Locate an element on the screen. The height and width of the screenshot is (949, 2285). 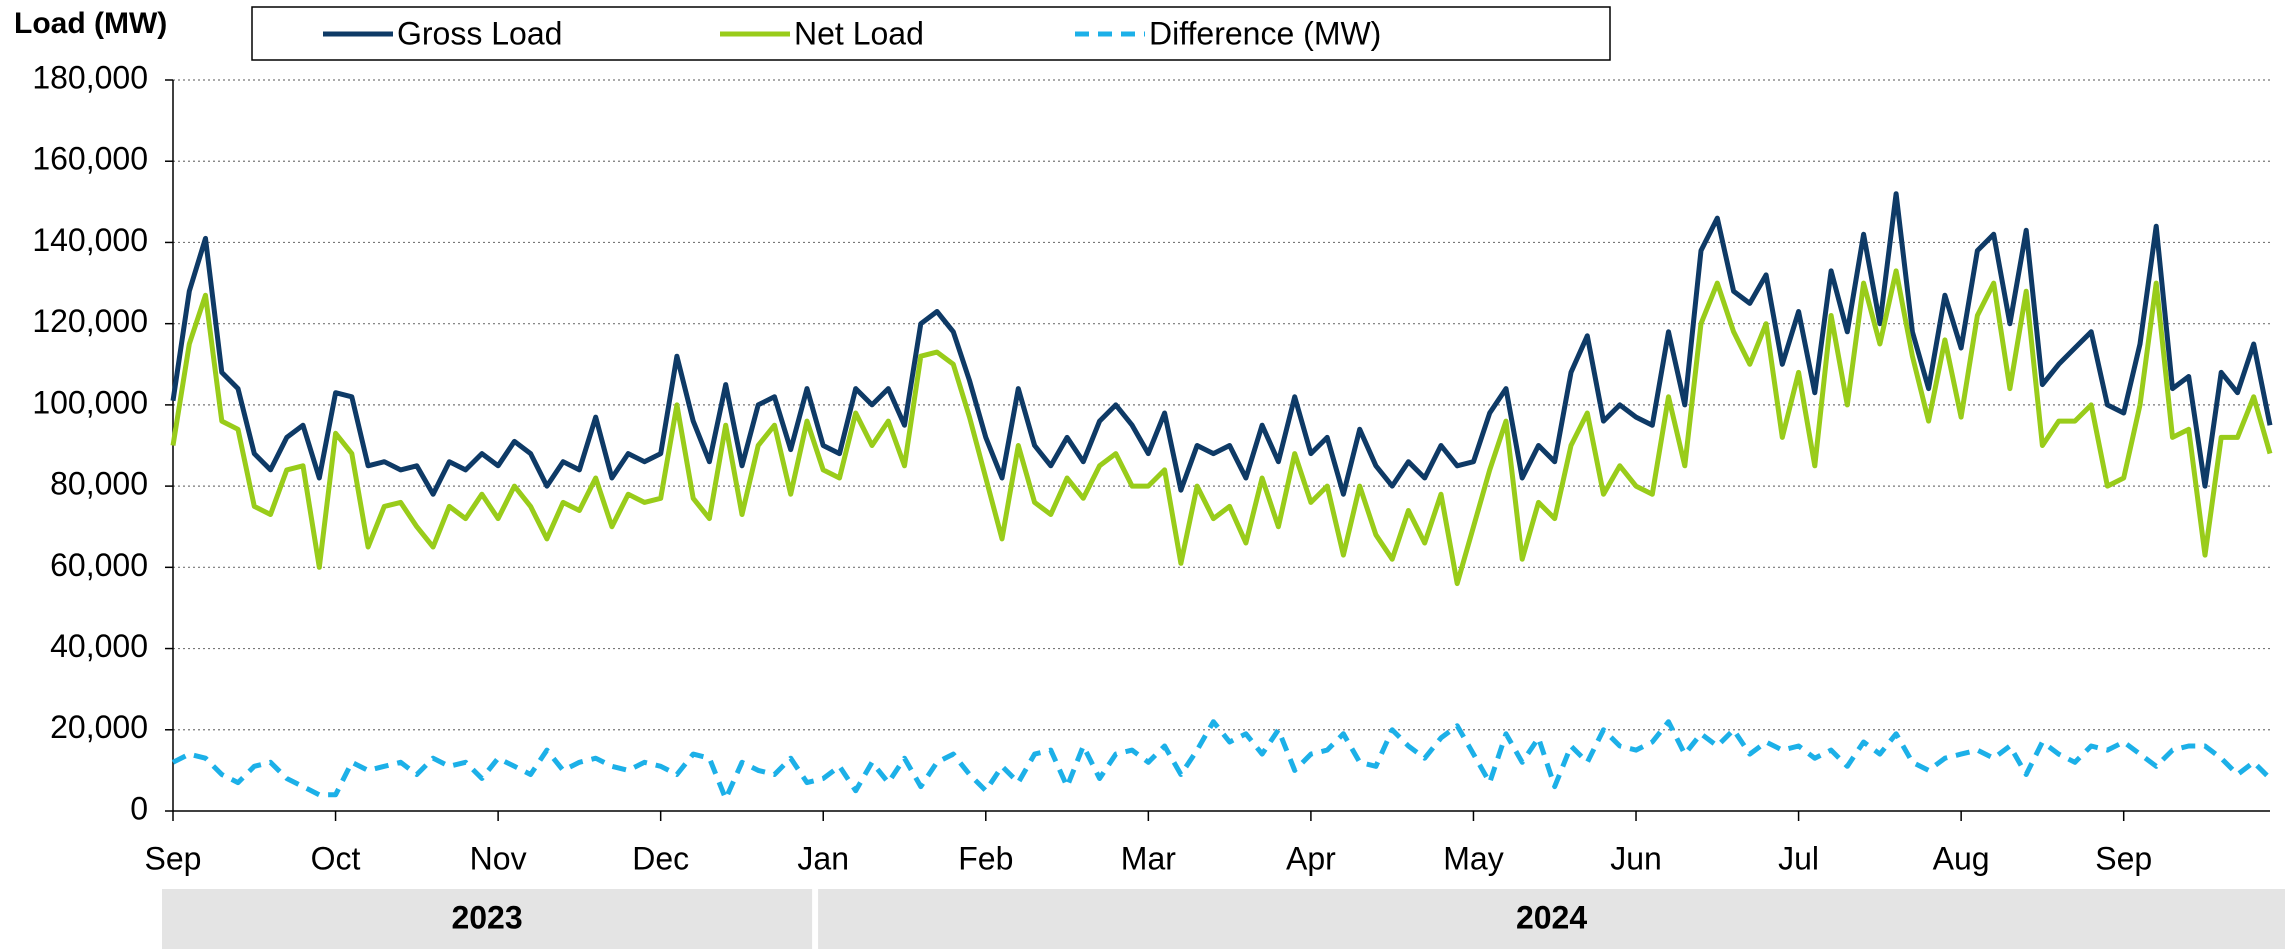
legend-label: Difference (MW) is located at coordinates (1265, 33).